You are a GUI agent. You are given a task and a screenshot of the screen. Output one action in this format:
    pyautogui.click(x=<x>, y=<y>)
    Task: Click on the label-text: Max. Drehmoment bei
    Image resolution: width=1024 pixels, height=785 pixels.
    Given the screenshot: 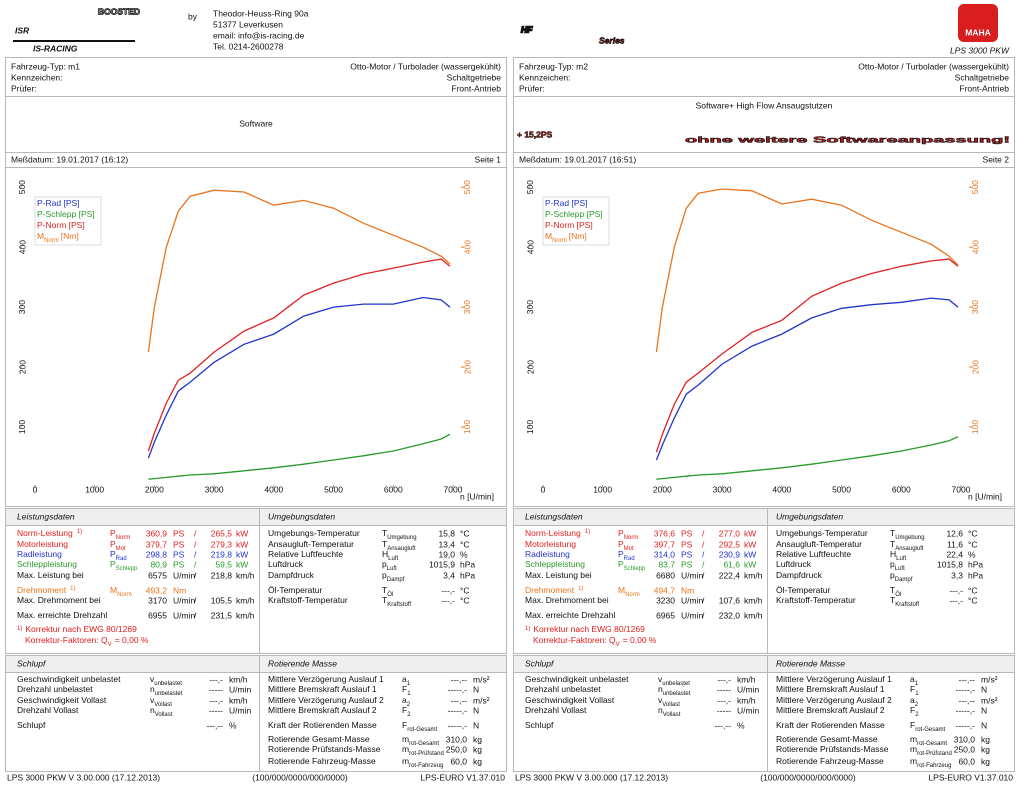 What is the action you would take?
    pyautogui.click(x=567, y=600)
    